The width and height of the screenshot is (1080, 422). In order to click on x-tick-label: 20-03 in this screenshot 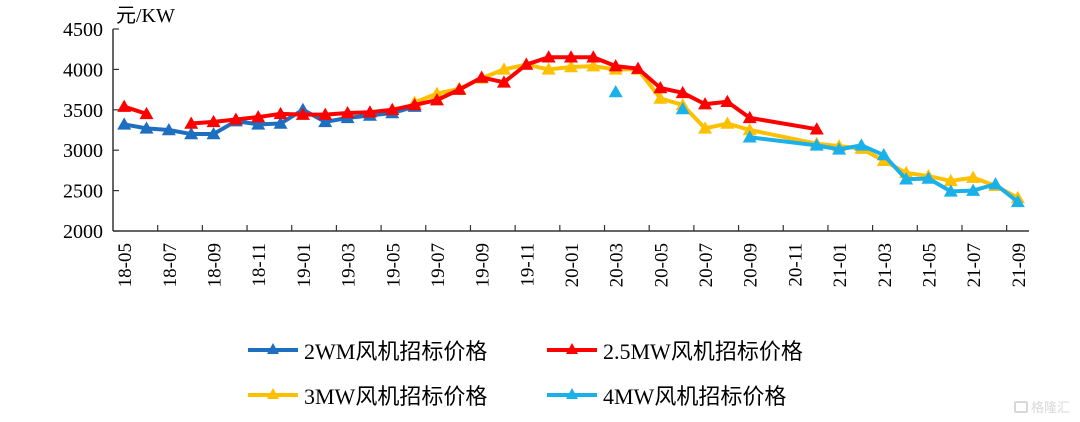, I will do `click(617, 265)`.